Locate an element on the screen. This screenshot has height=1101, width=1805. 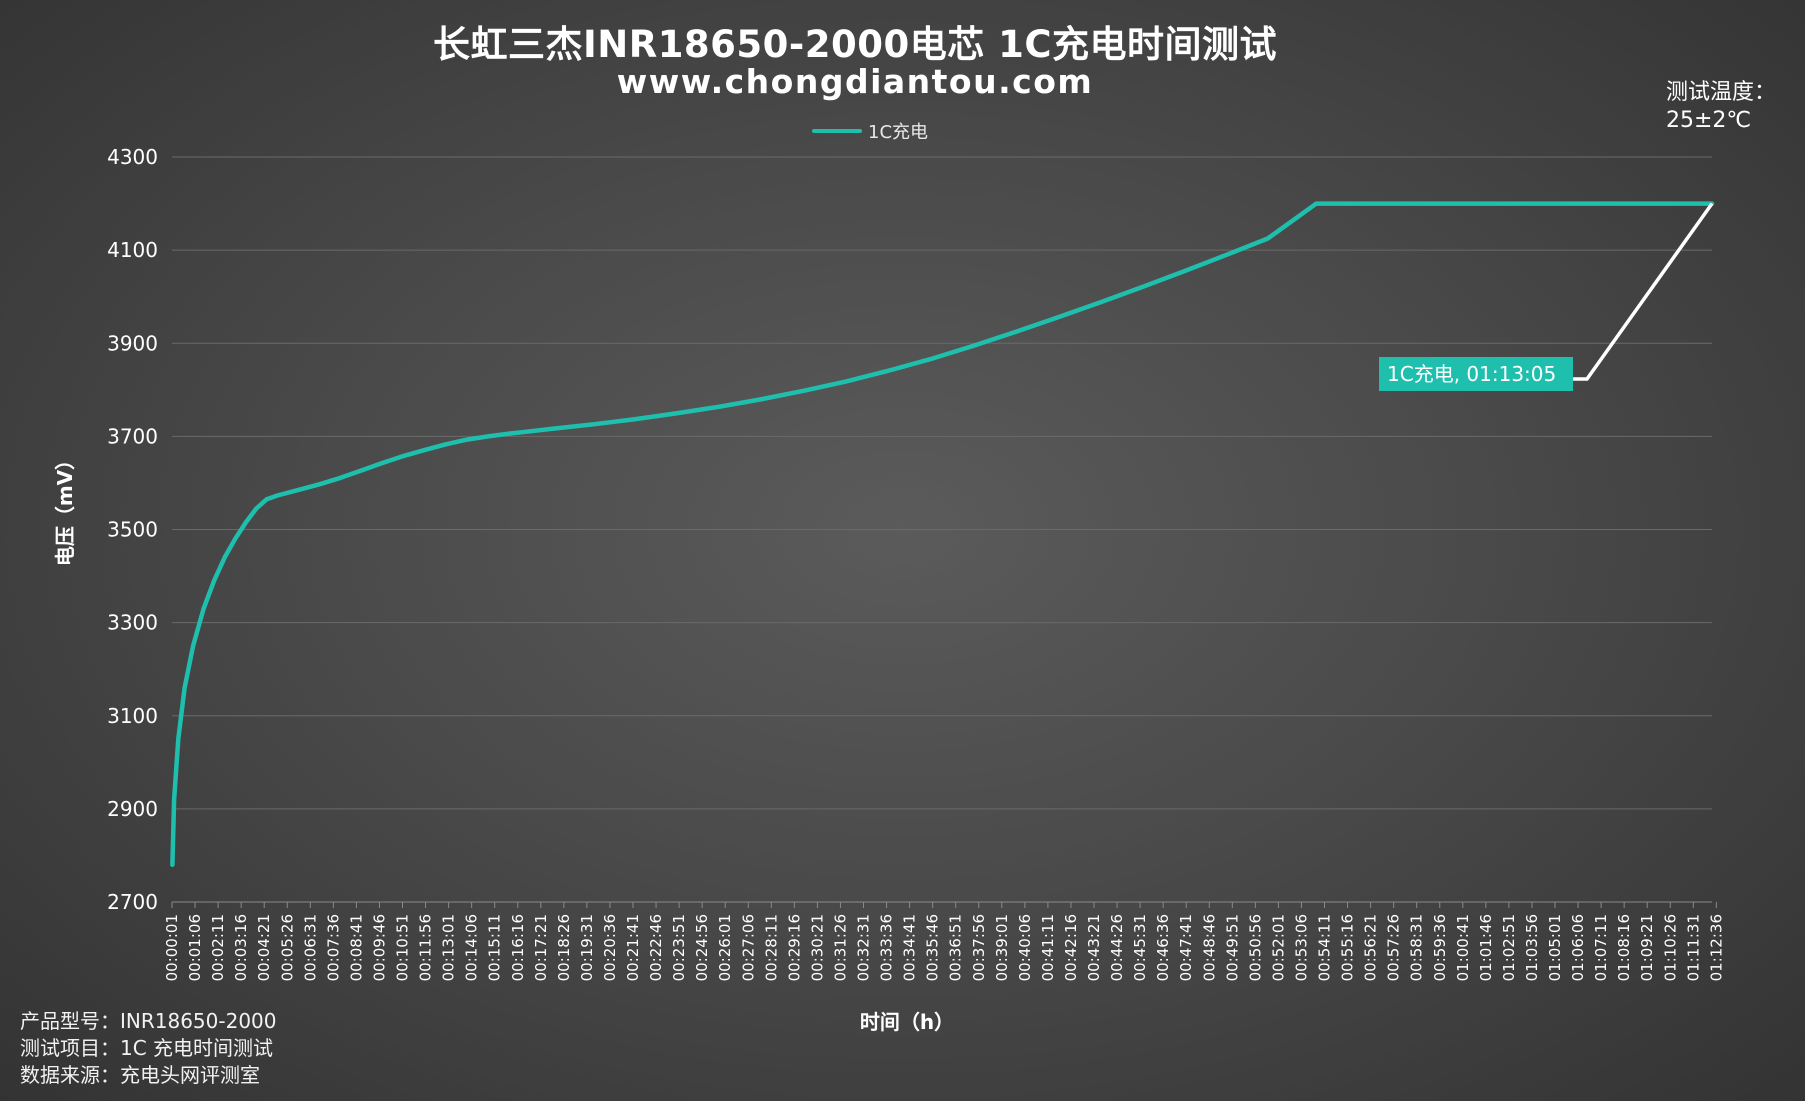
x-tick-label: 00:52:01 is located at coordinates (1278, 947).